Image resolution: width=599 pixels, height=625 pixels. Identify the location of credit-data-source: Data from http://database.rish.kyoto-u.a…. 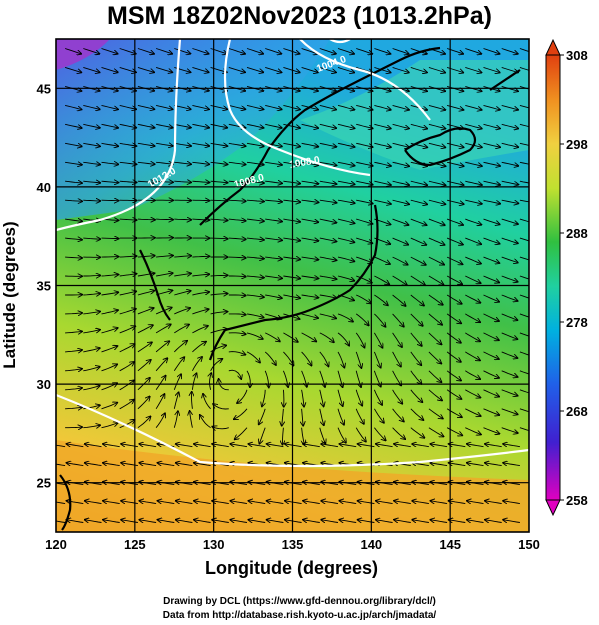
(299, 615).